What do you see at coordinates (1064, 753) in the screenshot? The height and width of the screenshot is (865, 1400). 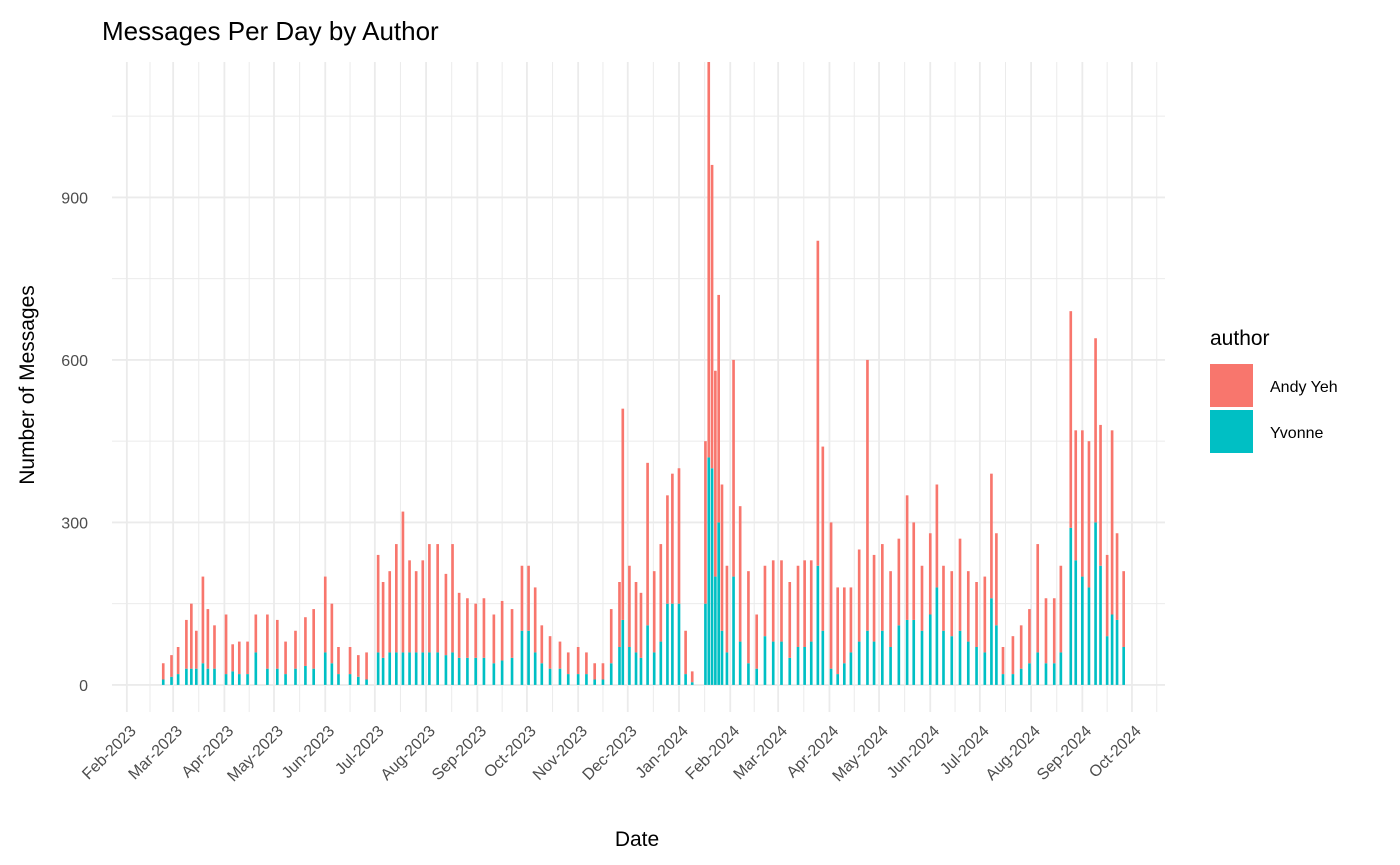 I see `x-tick-label: Sep-2024` at bounding box center [1064, 753].